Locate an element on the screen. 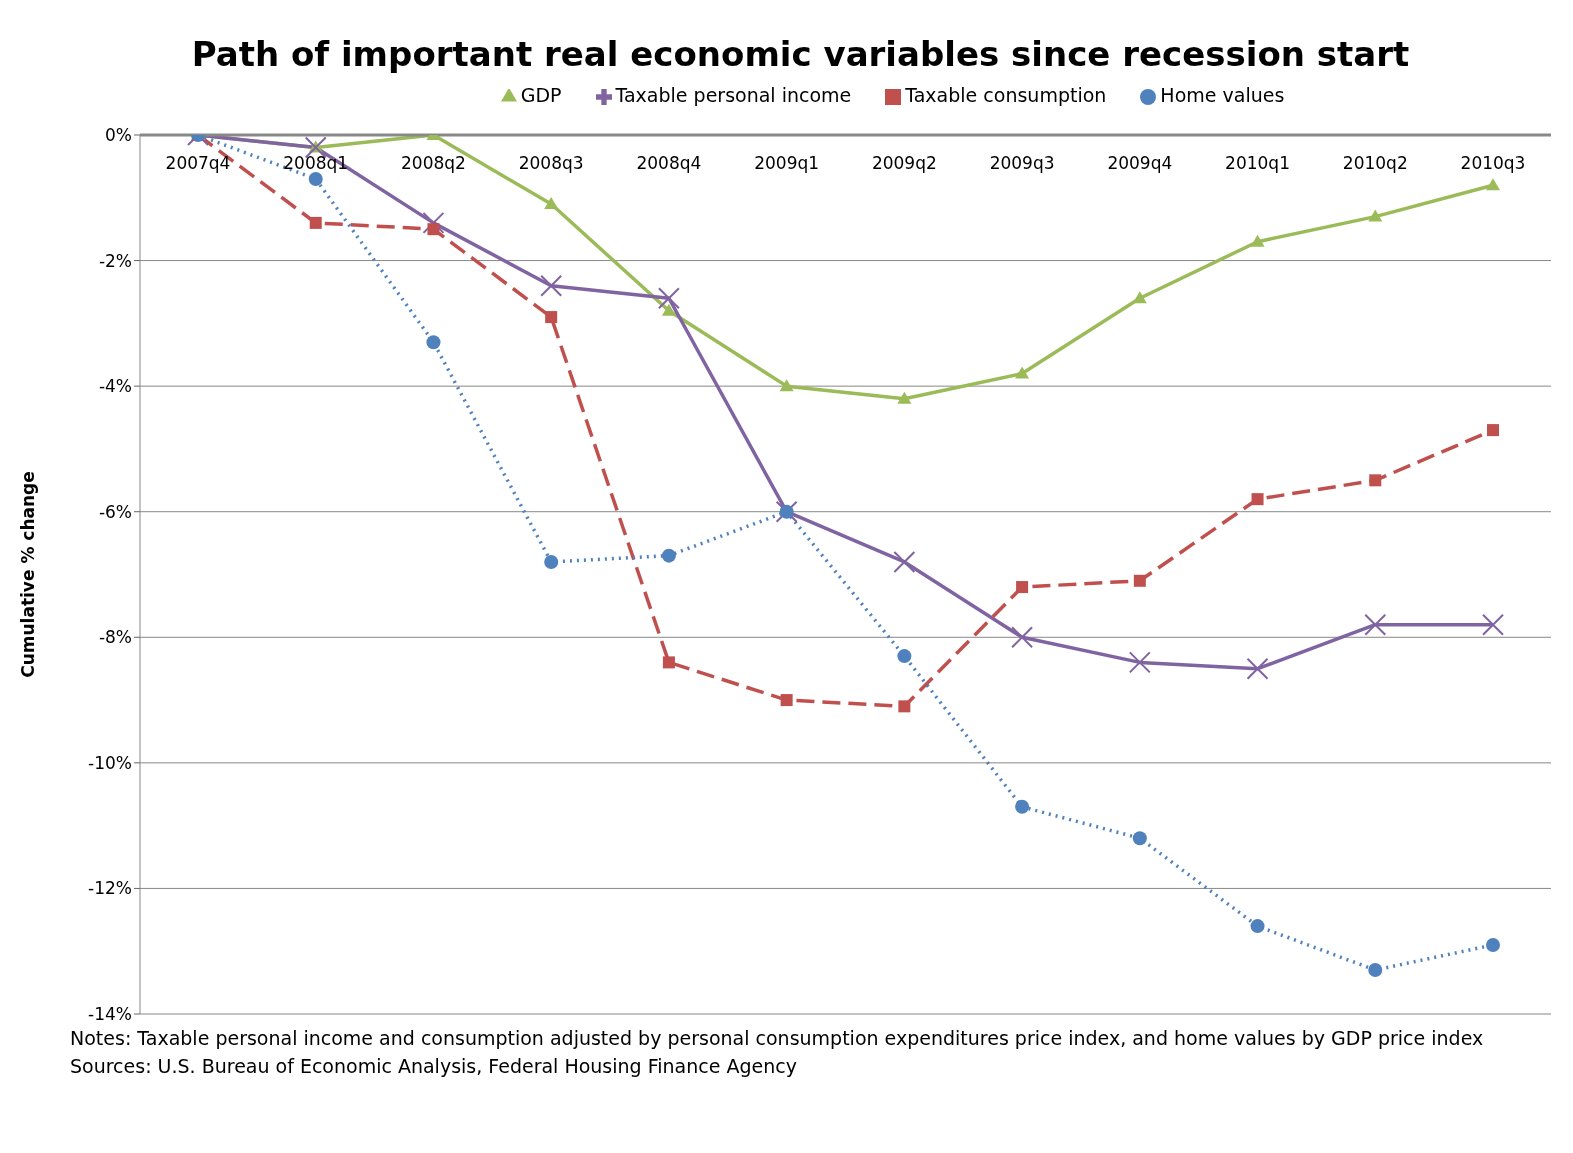  y-tick-label: -8% is located at coordinates (115, 637).